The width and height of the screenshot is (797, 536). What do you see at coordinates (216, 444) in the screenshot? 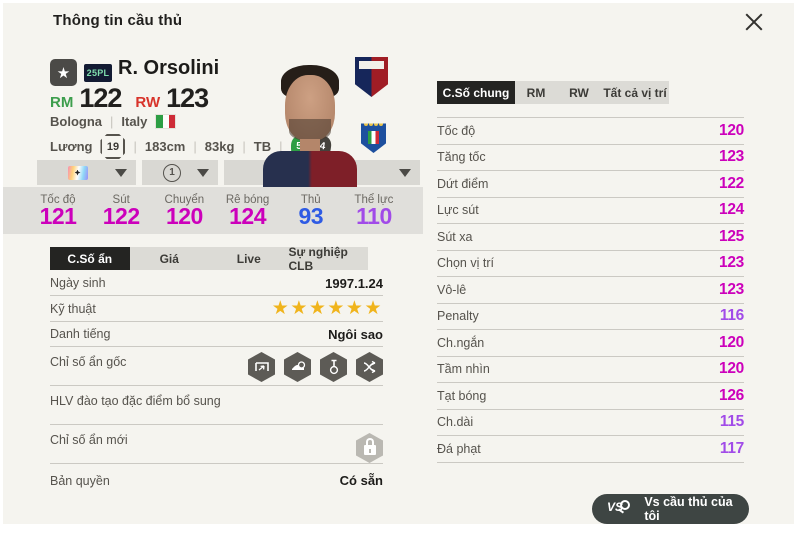
I see `row-hidden-traits-new: Chỉ số ẩn mới` at bounding box center [216, 444].